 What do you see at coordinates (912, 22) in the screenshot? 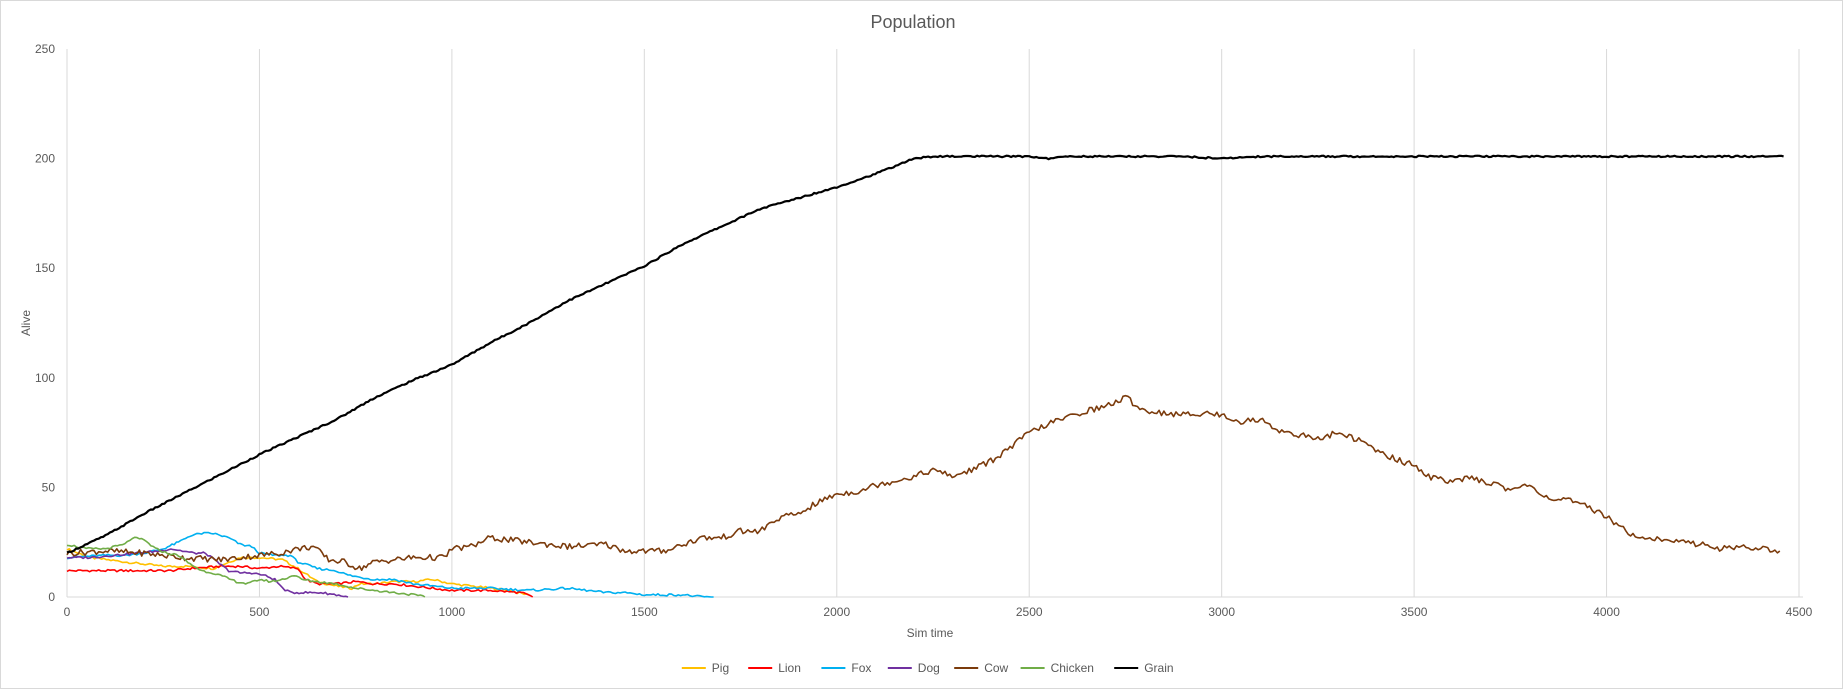
I see `chart-title: Population` at bounding box center [912, 22].